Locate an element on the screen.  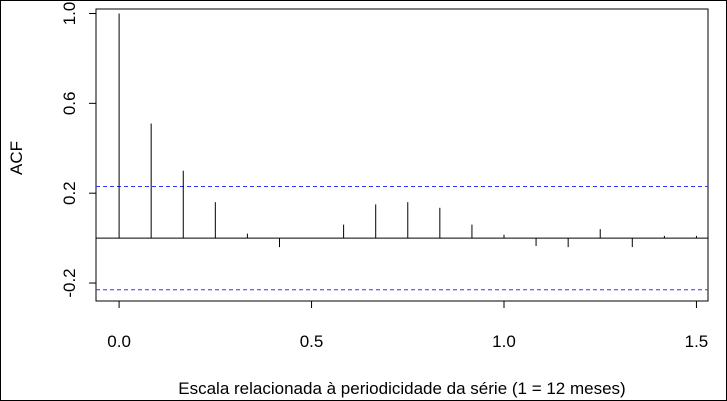
y-axis-label: ACF is located at coordinates (16, 158).